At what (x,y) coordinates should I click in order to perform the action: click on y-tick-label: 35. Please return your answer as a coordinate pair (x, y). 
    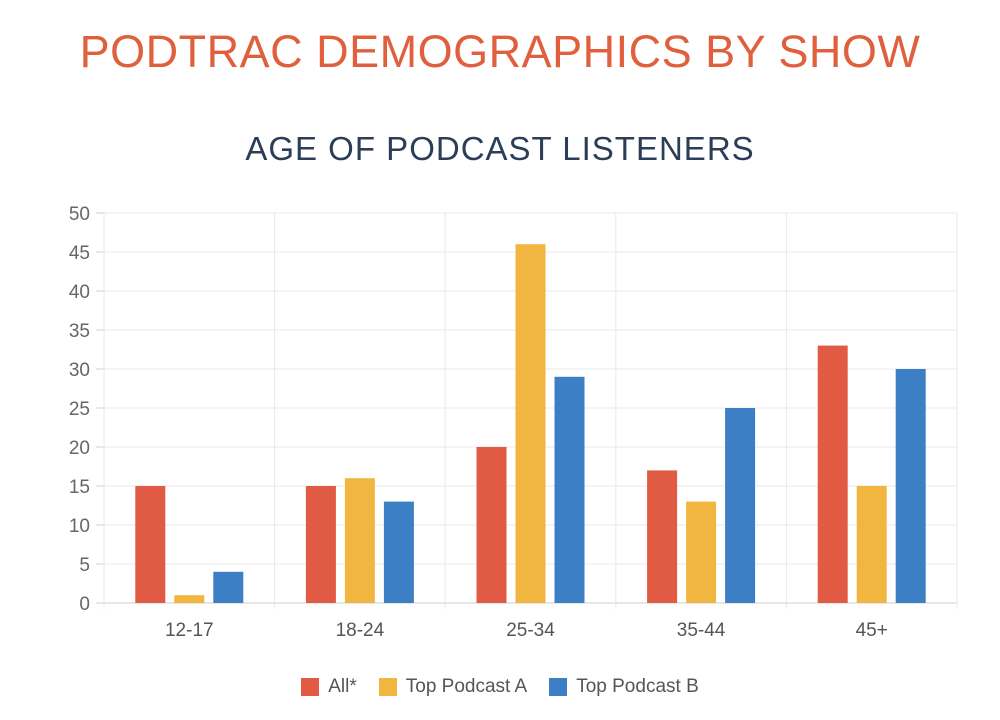
    Looking at the image, I should click on (79, 331).